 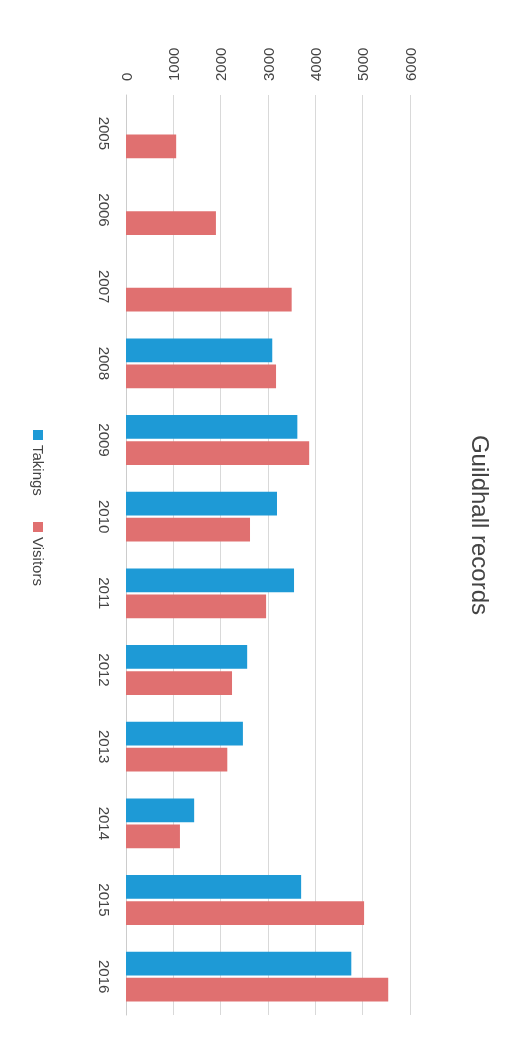 I want to click on y-tick-label: 2009, so click(x=104, y=440).